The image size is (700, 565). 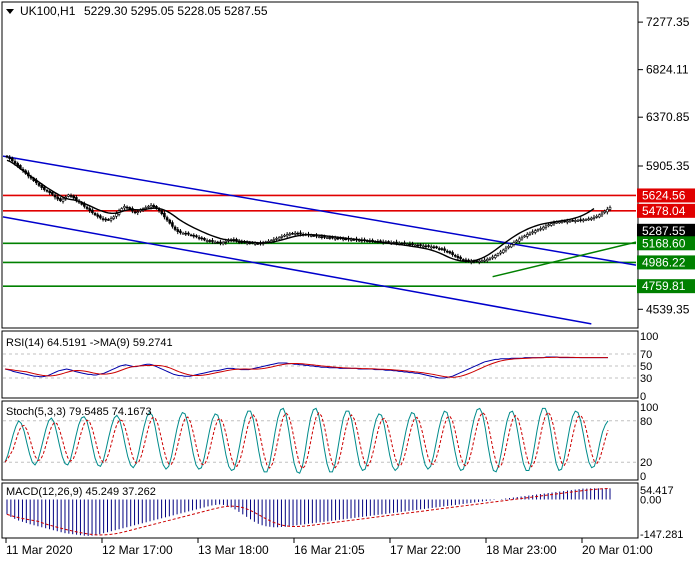 What do you see at coordinates (643, 477) in the screenshot?
I see `stoch-axis-label: 0` at bounding box center [643, 477].